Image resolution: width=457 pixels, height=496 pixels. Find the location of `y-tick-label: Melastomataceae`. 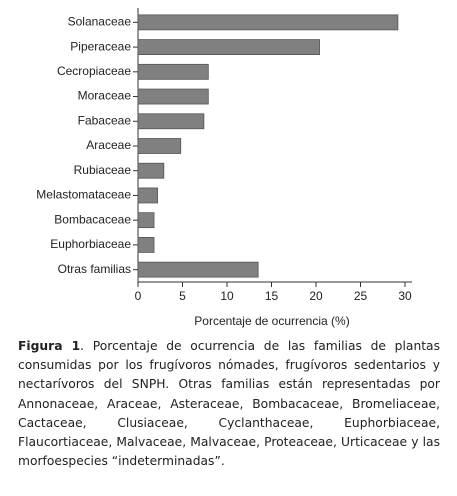

y-tick-label: Melastomataceae is located at coordinates (83, 195).